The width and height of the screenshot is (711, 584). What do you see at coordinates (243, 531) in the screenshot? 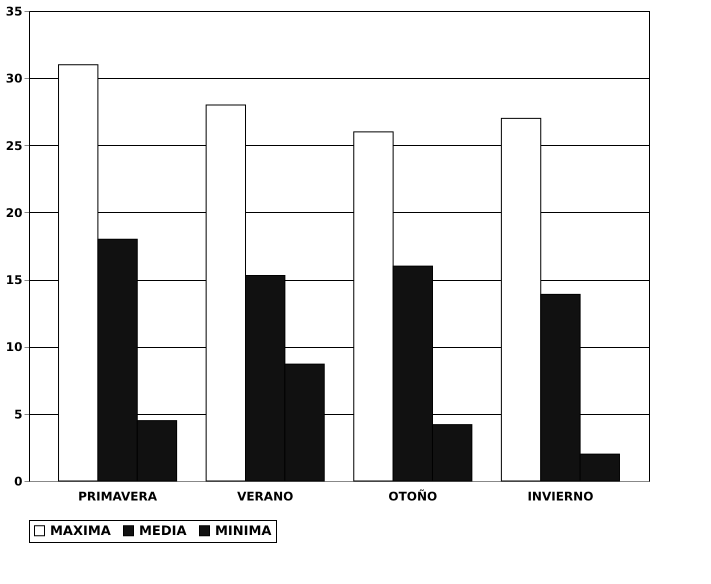
I see `legend-label: MINIMA` at bounding box center [243, 531].